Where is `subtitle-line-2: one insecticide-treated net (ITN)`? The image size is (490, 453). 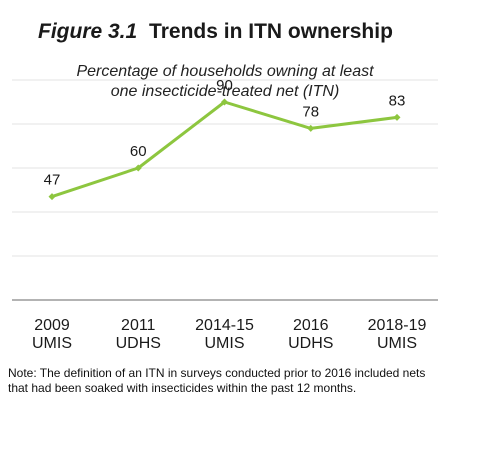
subtitle-line-2: one insecticide-treated net (ITN) is located at coordinates (225, 91).